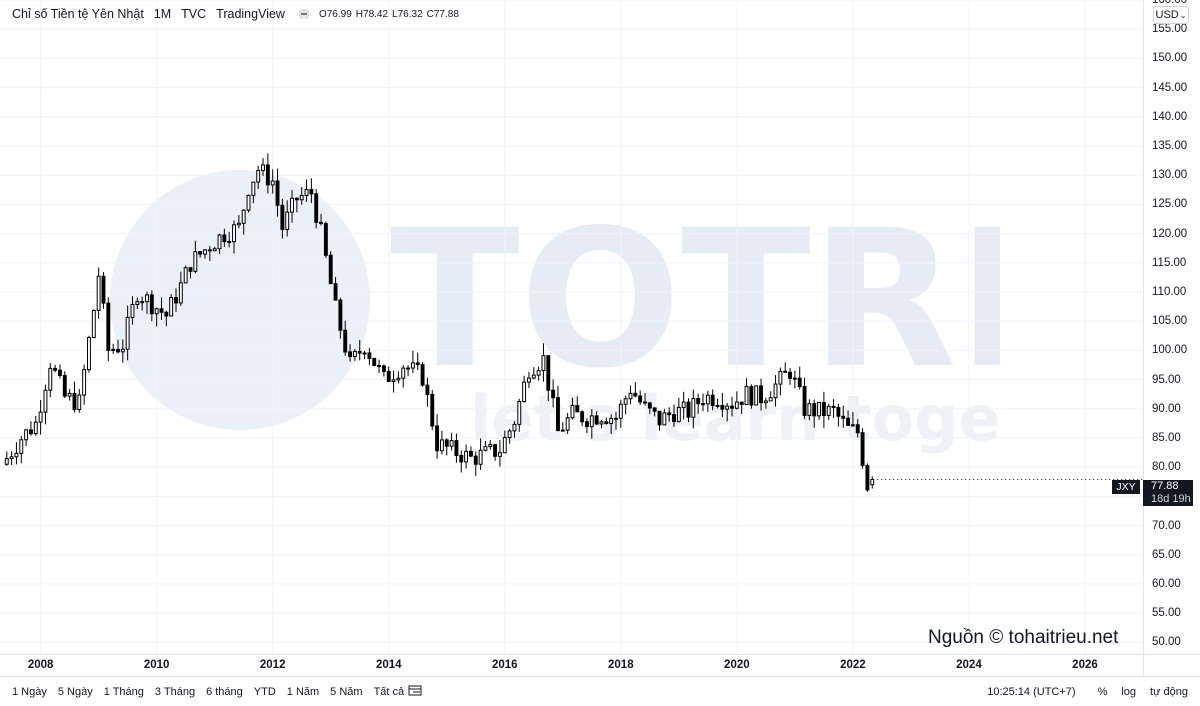 The height and width of the screenshot is (706, 1200). I want to click on time-axis: 2008 2010 2012 2014 2016 2018 2020 2022 2024 2026, so click(571, 665).